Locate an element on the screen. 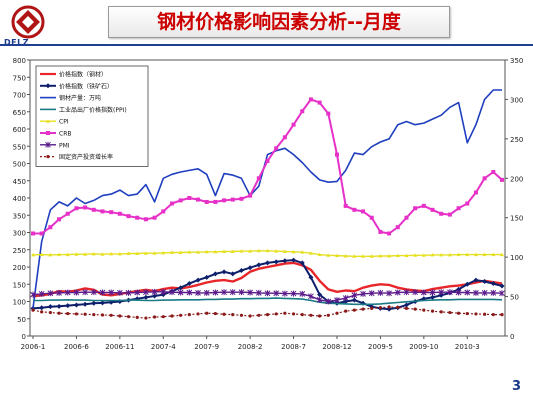 Image resolution: width=533 pixels, height=400 pixels. y-left-tick-label: 300 is located at coordinates (19, 234).